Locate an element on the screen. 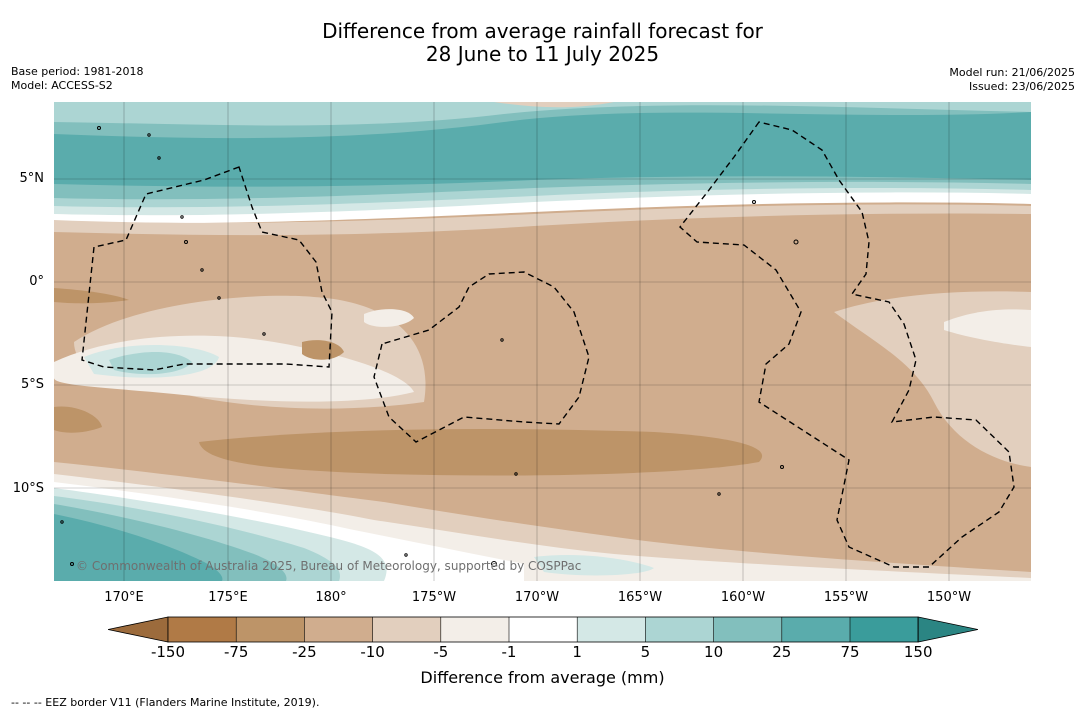  lon-label-175w: 175°W is located at coordinates (434, 597).